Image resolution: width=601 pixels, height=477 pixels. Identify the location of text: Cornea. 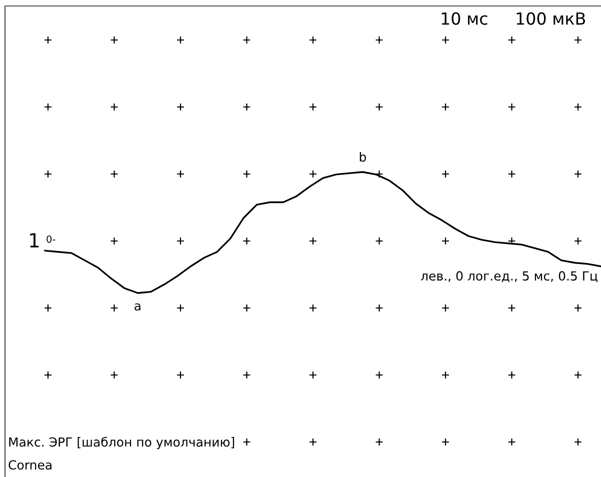
(30, 465).